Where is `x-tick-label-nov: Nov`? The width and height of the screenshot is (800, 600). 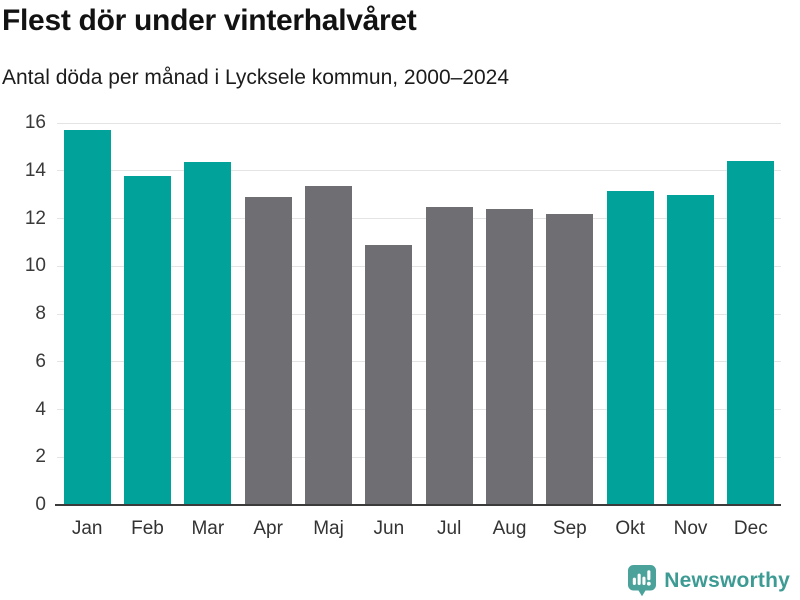
x-tick-label-nov: Nov is located at coordinates (690, 528).